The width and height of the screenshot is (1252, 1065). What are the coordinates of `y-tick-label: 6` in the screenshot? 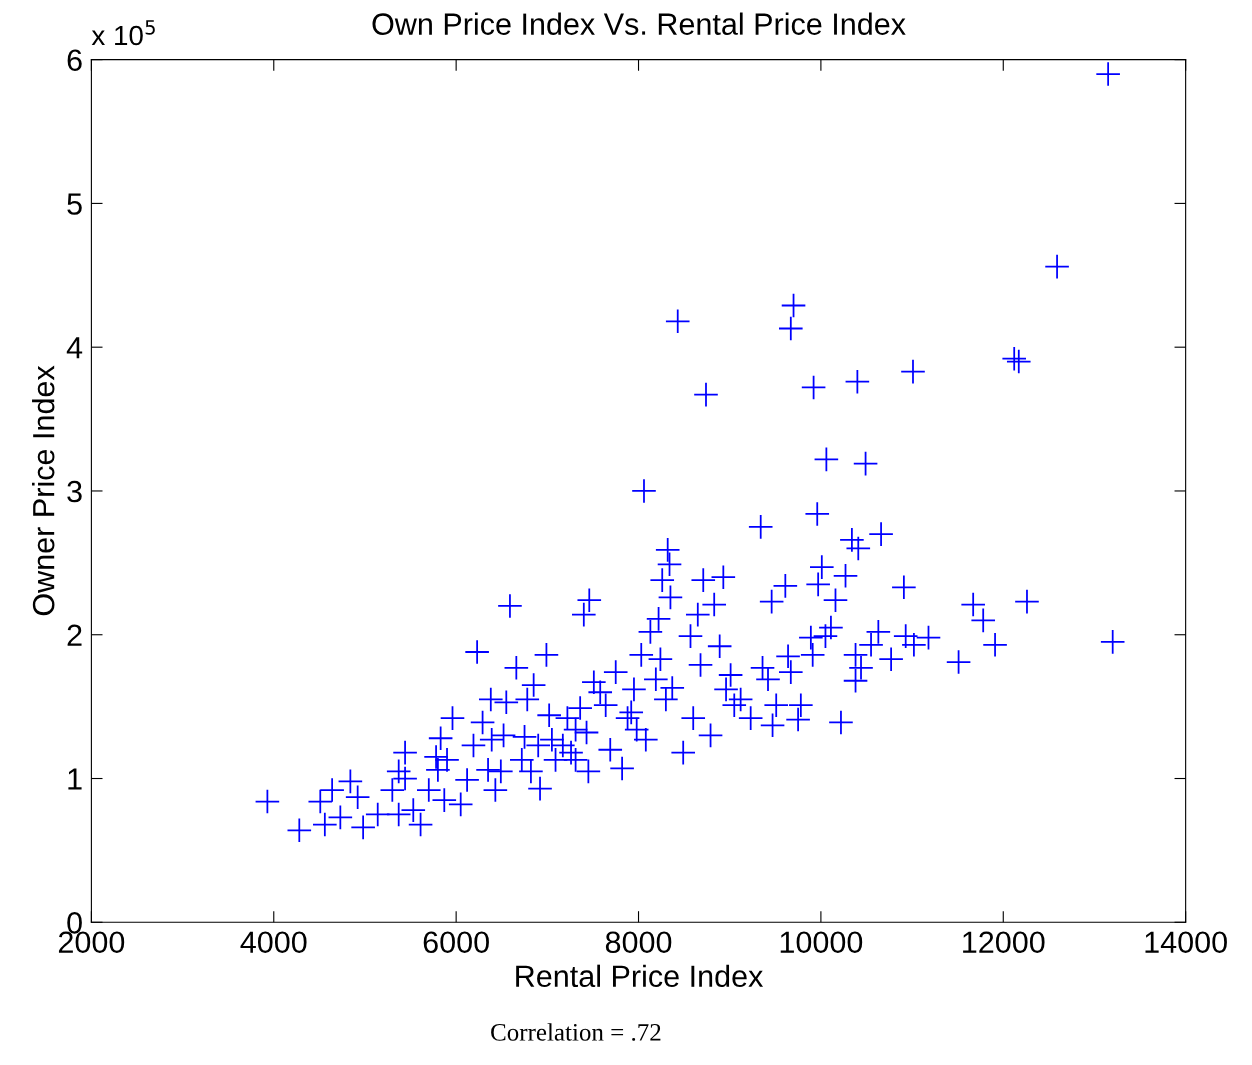 It's located at (74, 60).